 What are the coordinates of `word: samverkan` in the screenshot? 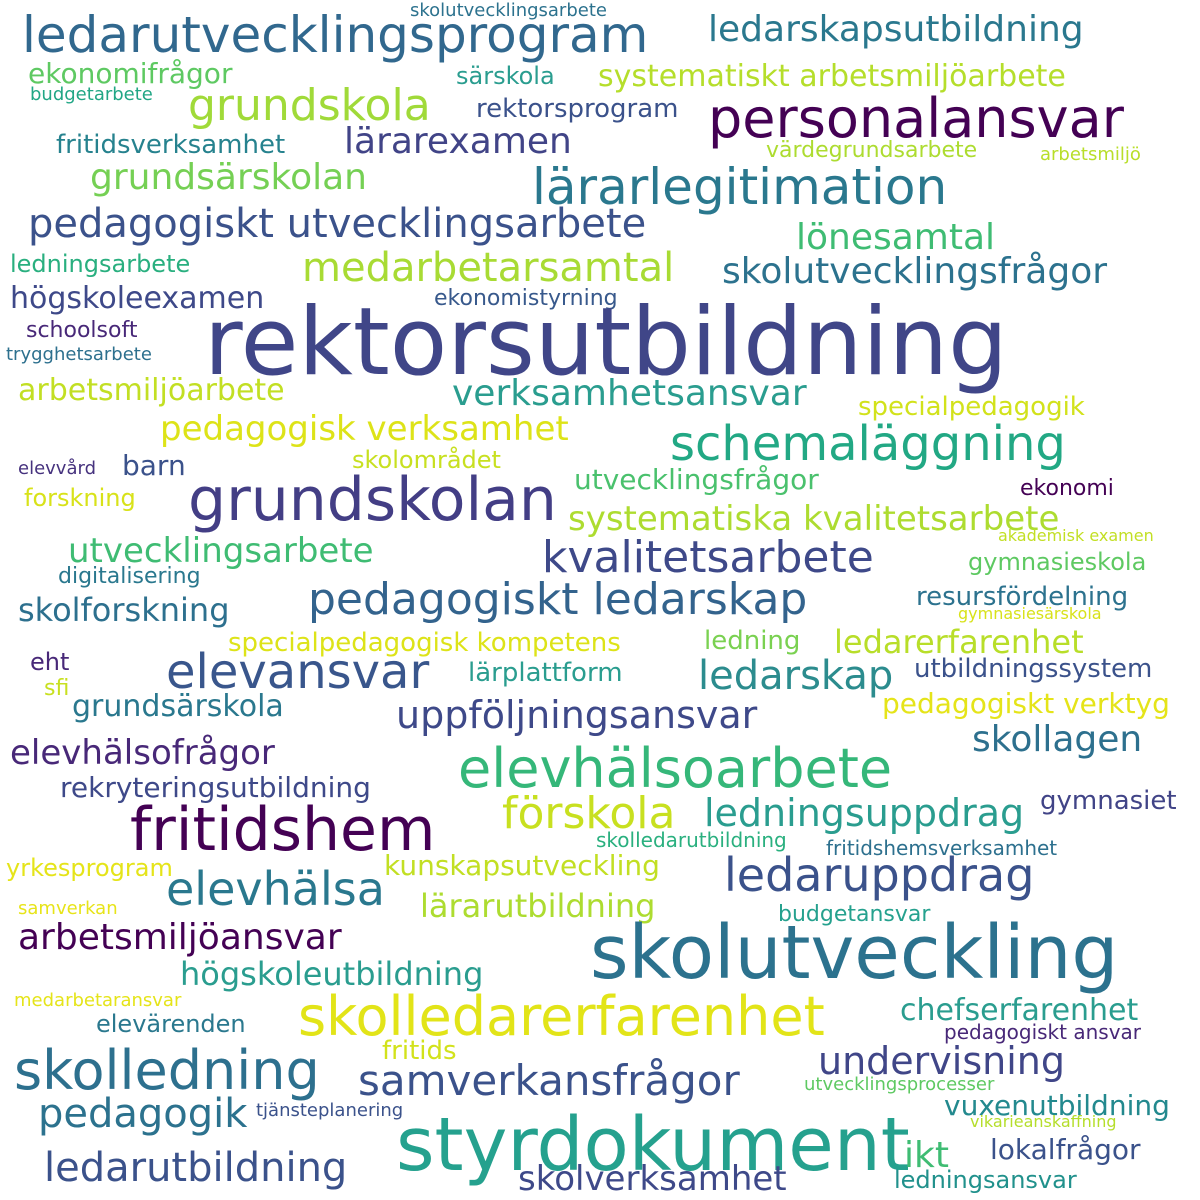 It's located at (68, 908).